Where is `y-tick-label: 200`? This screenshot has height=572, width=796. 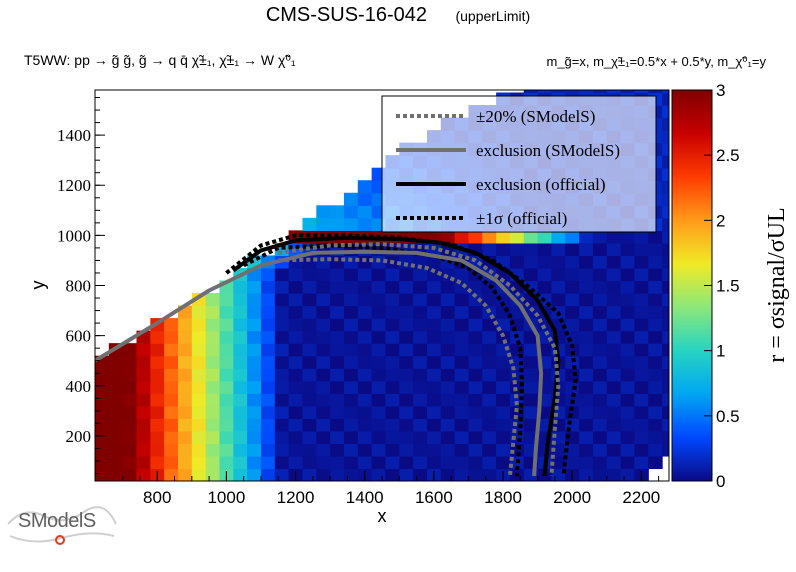
y-tick-label: 200 is located at coordinates (79, 436).